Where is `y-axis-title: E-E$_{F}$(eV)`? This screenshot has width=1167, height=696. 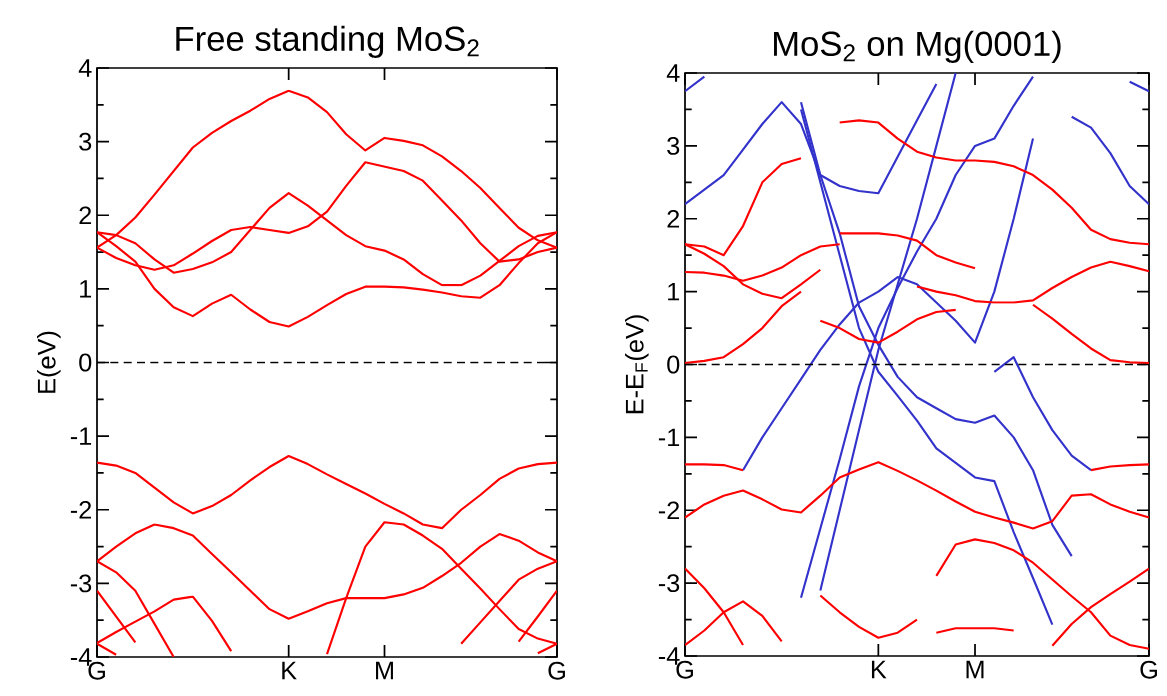 y-axis-title: E-E$_{F}$(eV) is located at coordinates (637, 364).